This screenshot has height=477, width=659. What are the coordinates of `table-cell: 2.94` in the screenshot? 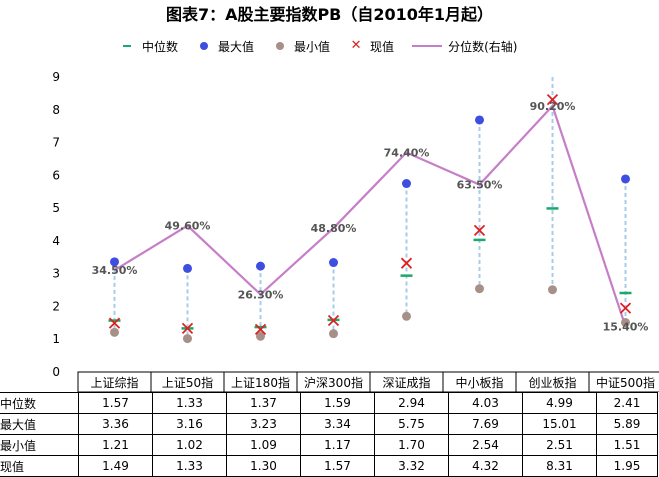 It's located at (411, 403).